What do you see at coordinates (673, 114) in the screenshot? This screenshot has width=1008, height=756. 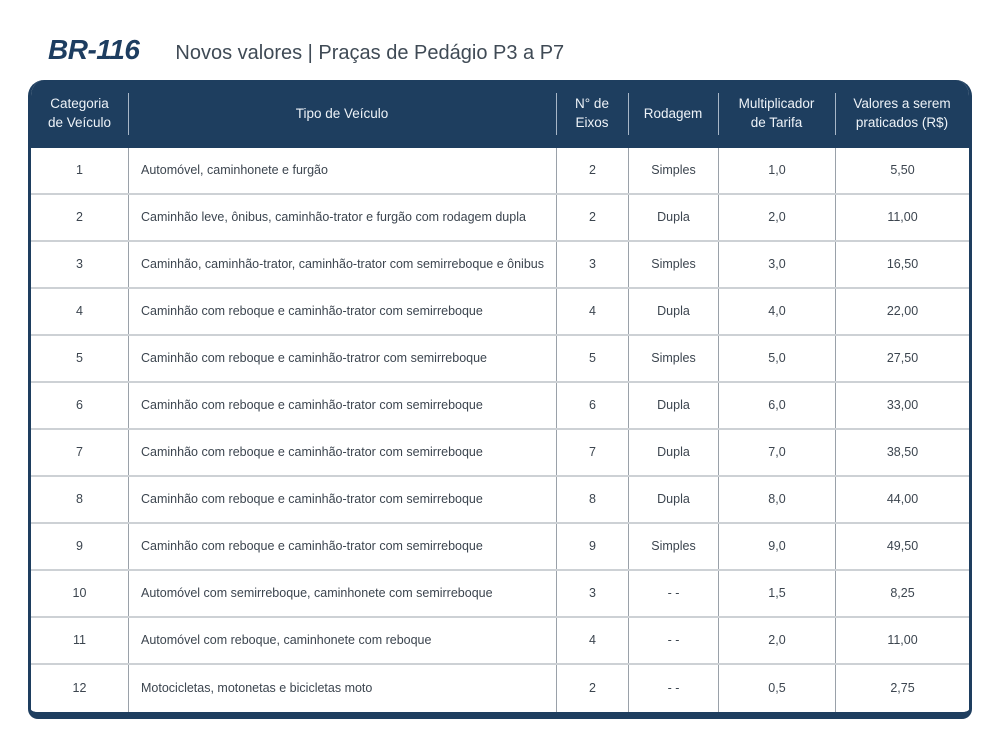 I see `column-header-rodagem: Rodagem` at bounding box center [673, 114].